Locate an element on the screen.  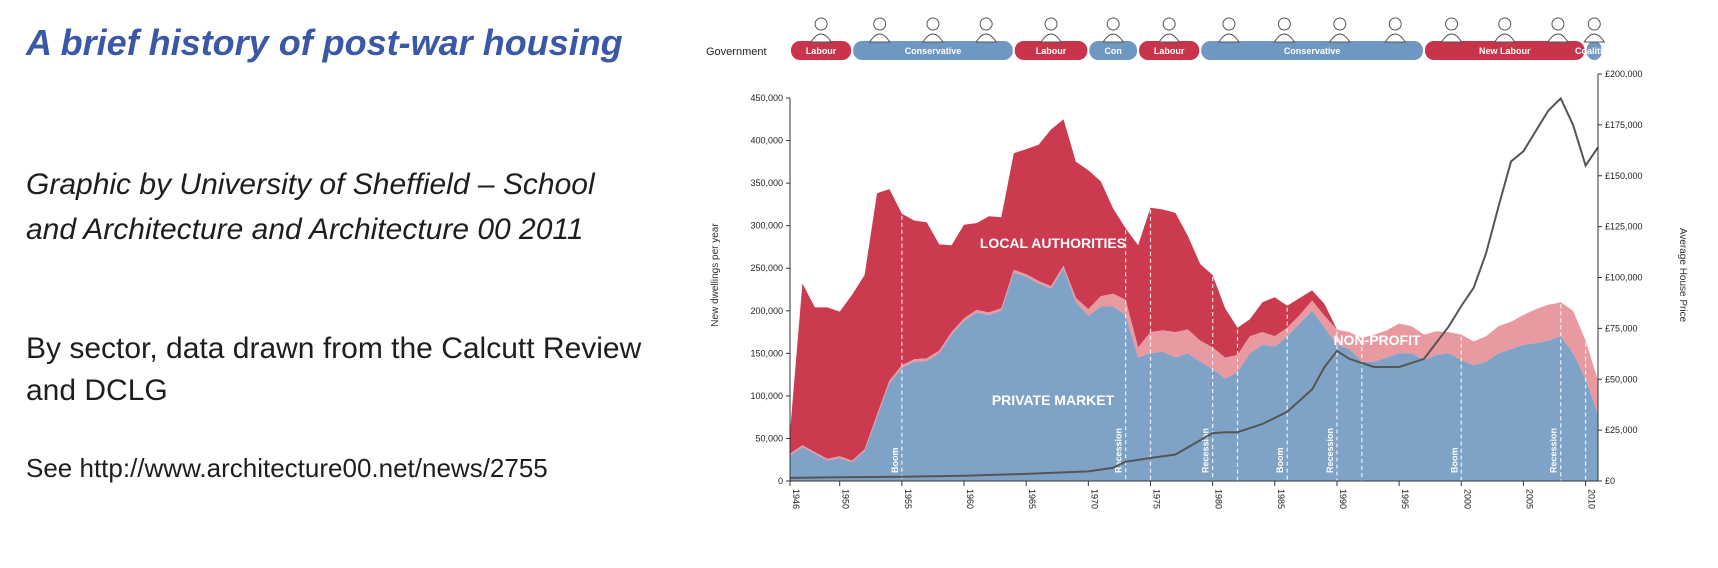
y2-tick-label: £200,000 is located at coordinates (1624, 74).